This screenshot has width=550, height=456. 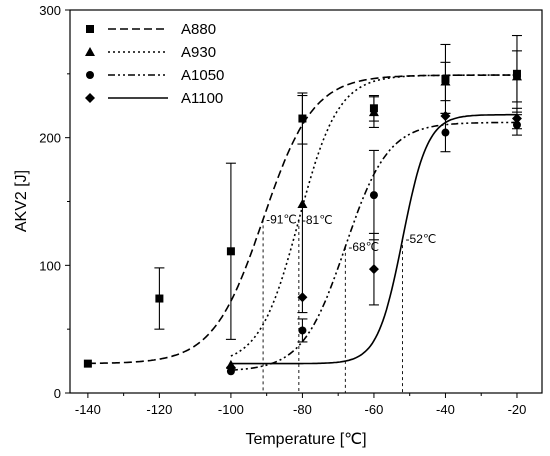 What do you see at coordinates (50, 138) in the screenshot?
I see `y-tick-label: 200` at bounding box center [50, 138].